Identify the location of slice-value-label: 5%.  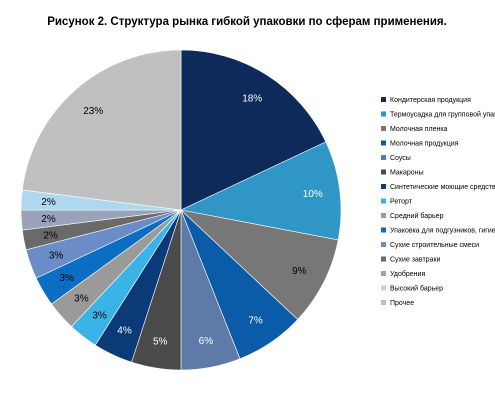
(160, 342).